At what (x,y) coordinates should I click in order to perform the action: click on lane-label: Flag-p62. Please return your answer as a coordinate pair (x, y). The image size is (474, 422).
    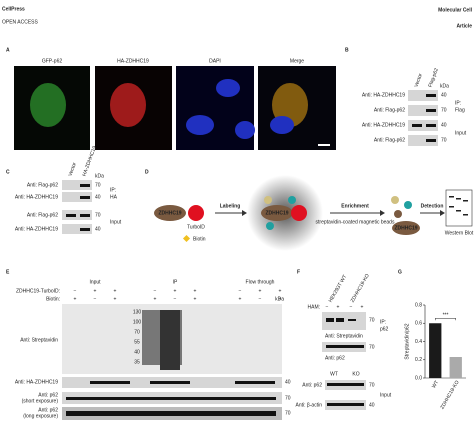
    Looking at the image, I should click on (433, 77).